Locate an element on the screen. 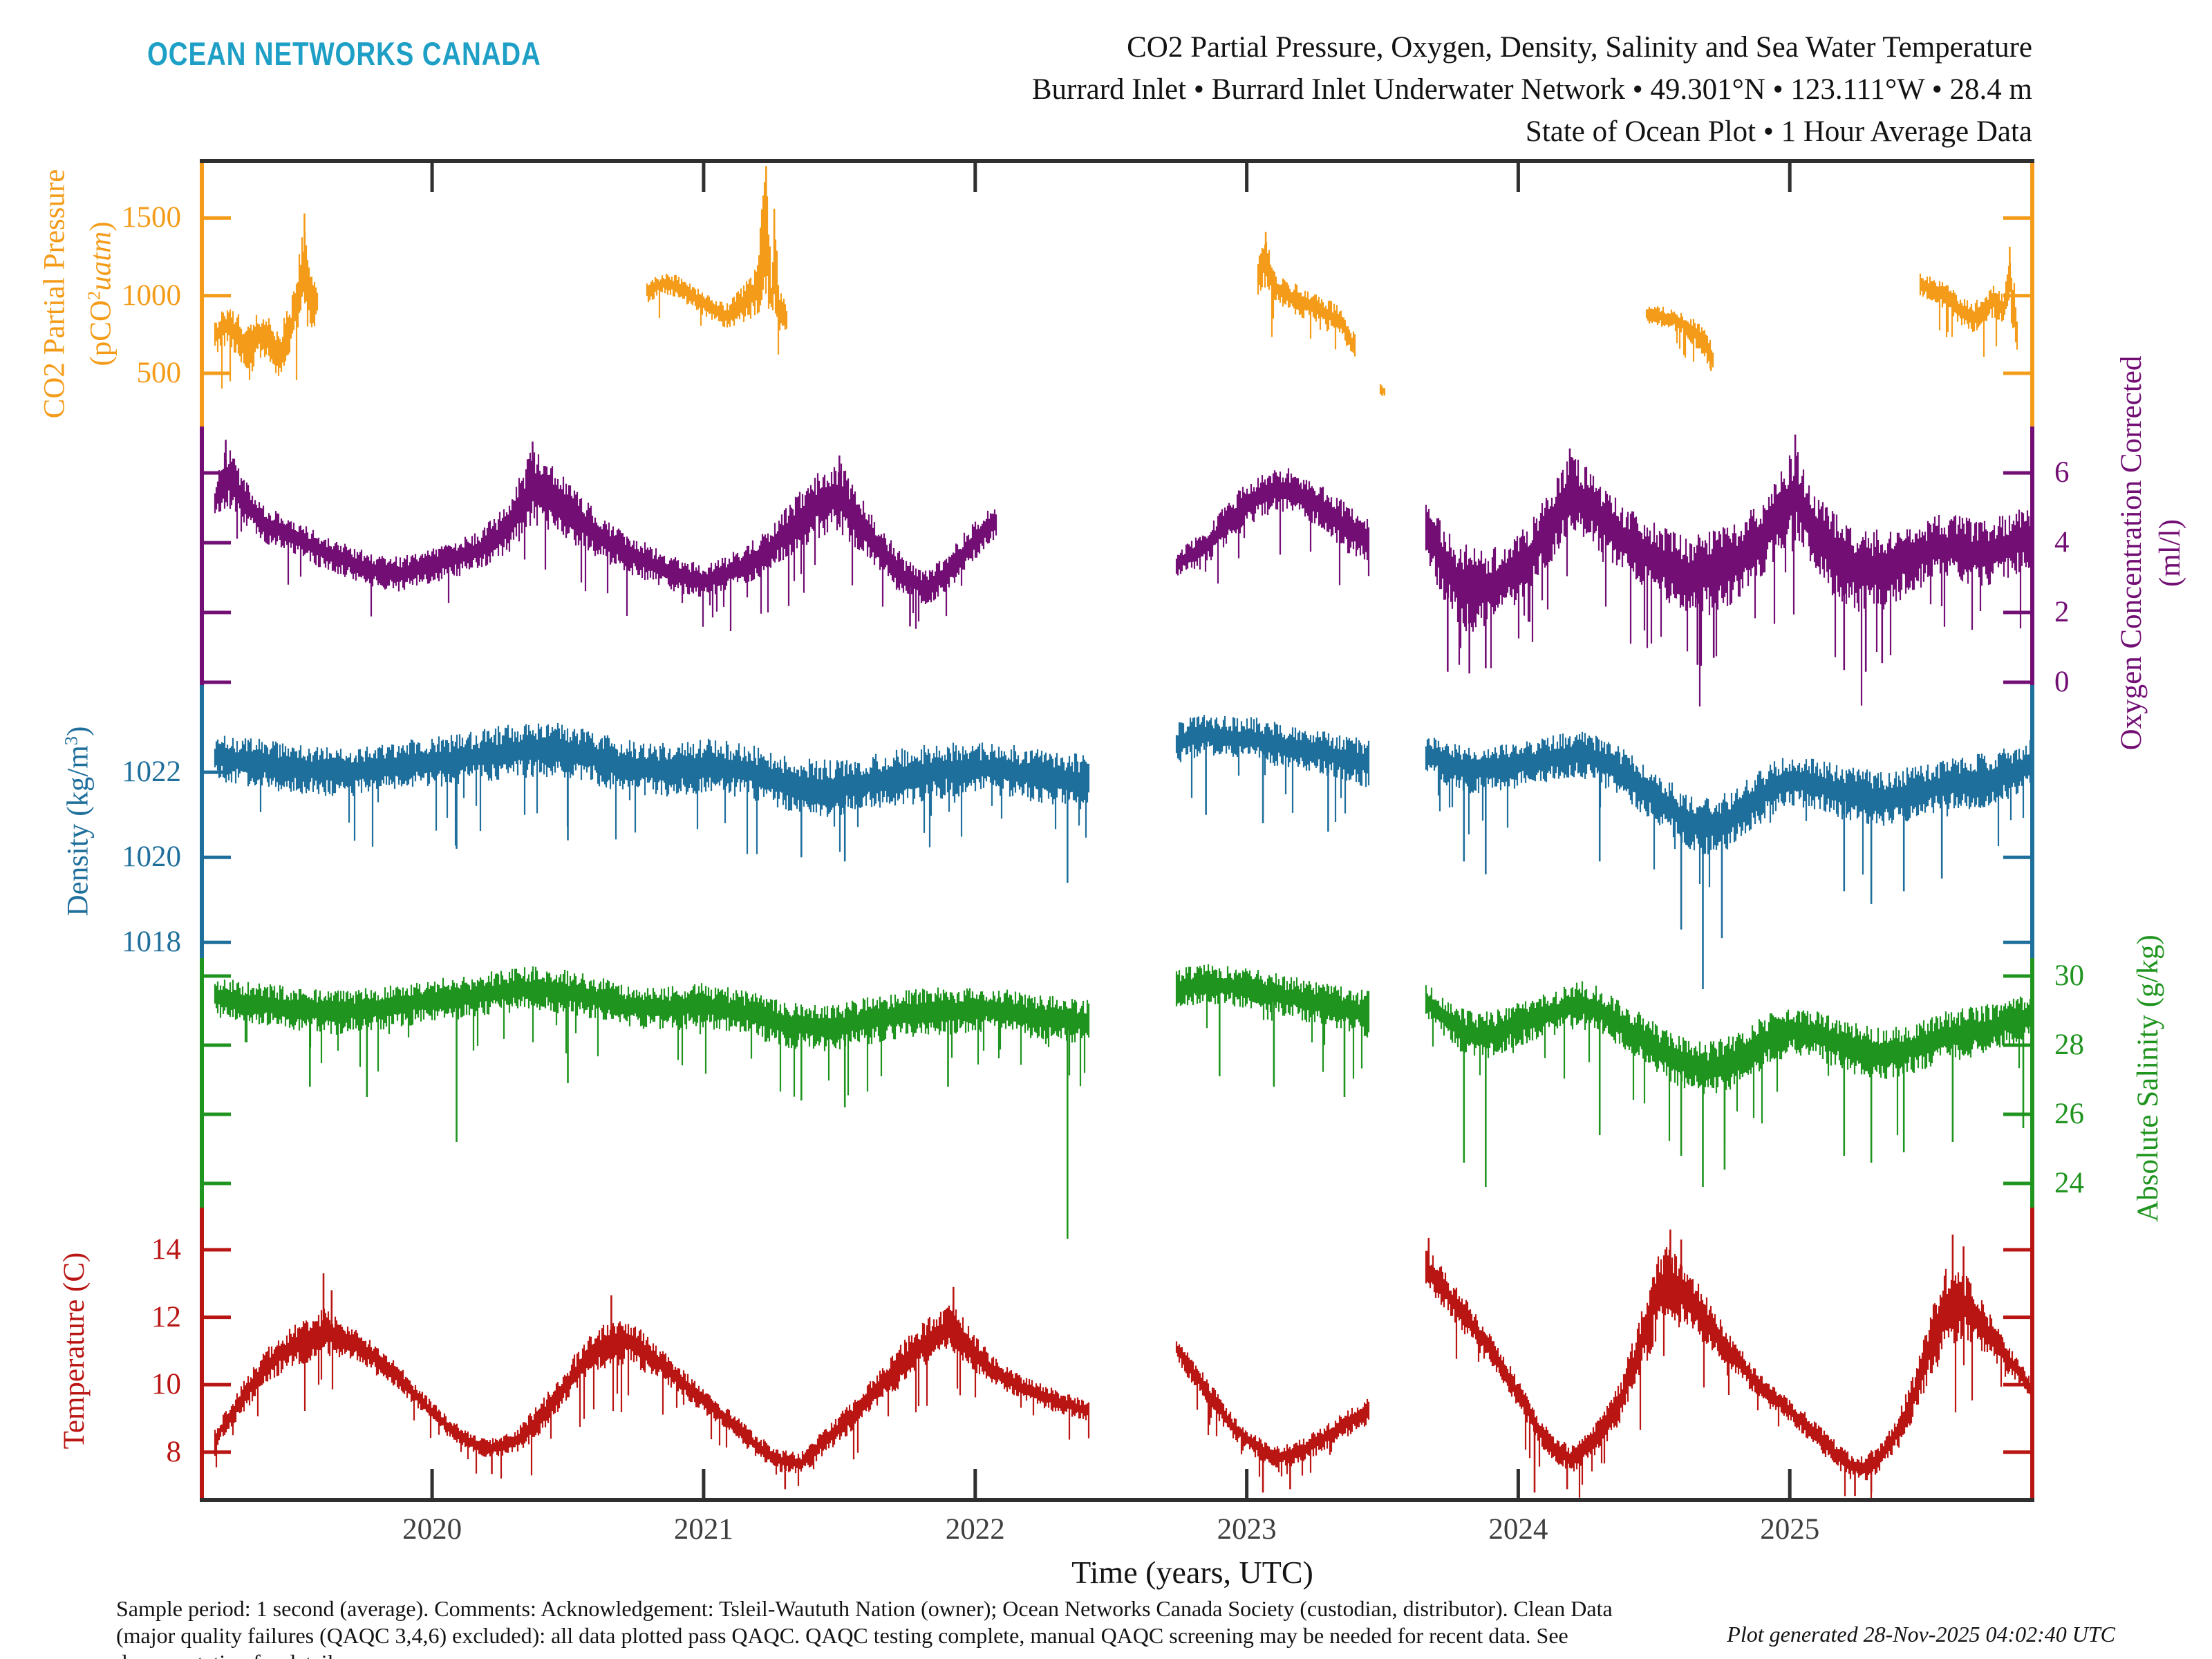 Image resolution: width=2212 pixels, height=1659 pixels. axis-label-co2-sup: 2 is located at coordinates (94, 296).